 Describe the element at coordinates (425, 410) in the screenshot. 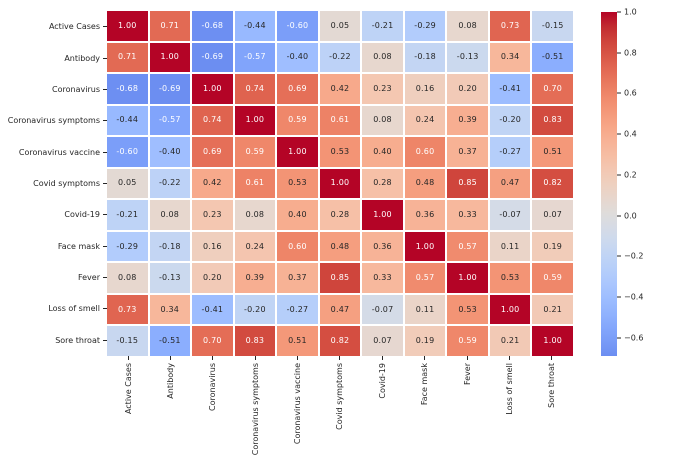

I see `x-tick-label: Face mask` at that location.